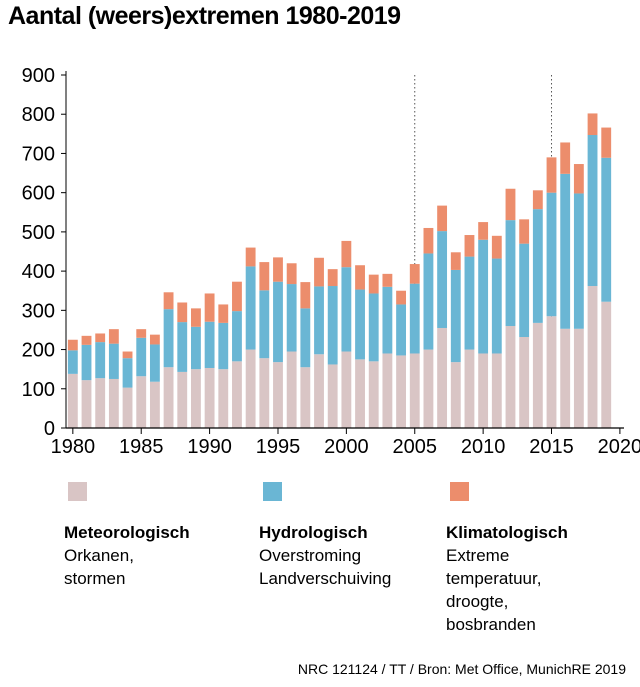 This screenshot has height=687, width=640. Describe the element at coordinates (346, 447) in the screenshot. I see `x-tick-label-2000: 2000` at that location.